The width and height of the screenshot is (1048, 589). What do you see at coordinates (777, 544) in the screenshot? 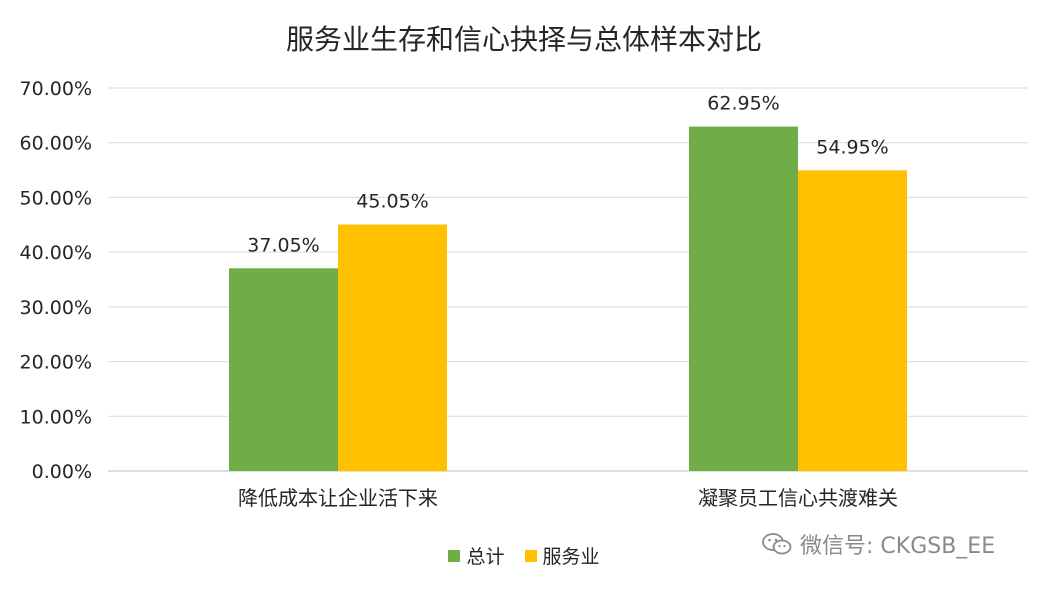
I see `wechat-icon` at bounding box center [777, 544].